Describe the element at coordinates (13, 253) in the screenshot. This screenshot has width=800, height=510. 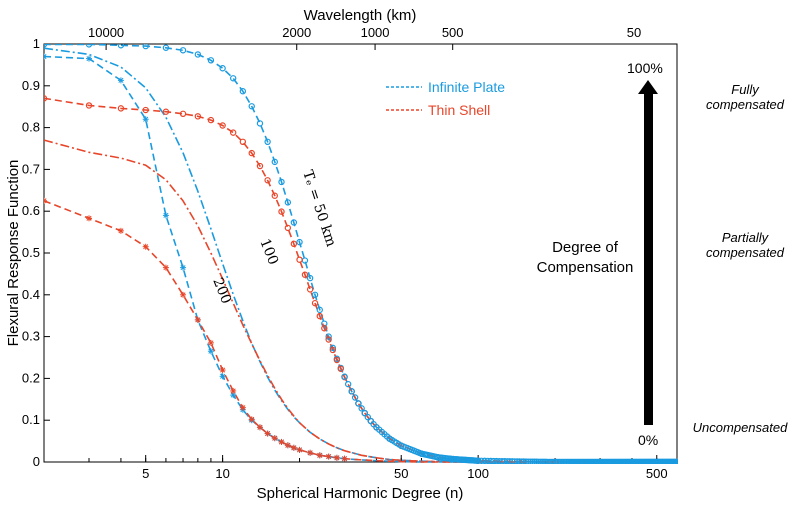
I see `y-axis-title: Flexural Response Function` at that location.